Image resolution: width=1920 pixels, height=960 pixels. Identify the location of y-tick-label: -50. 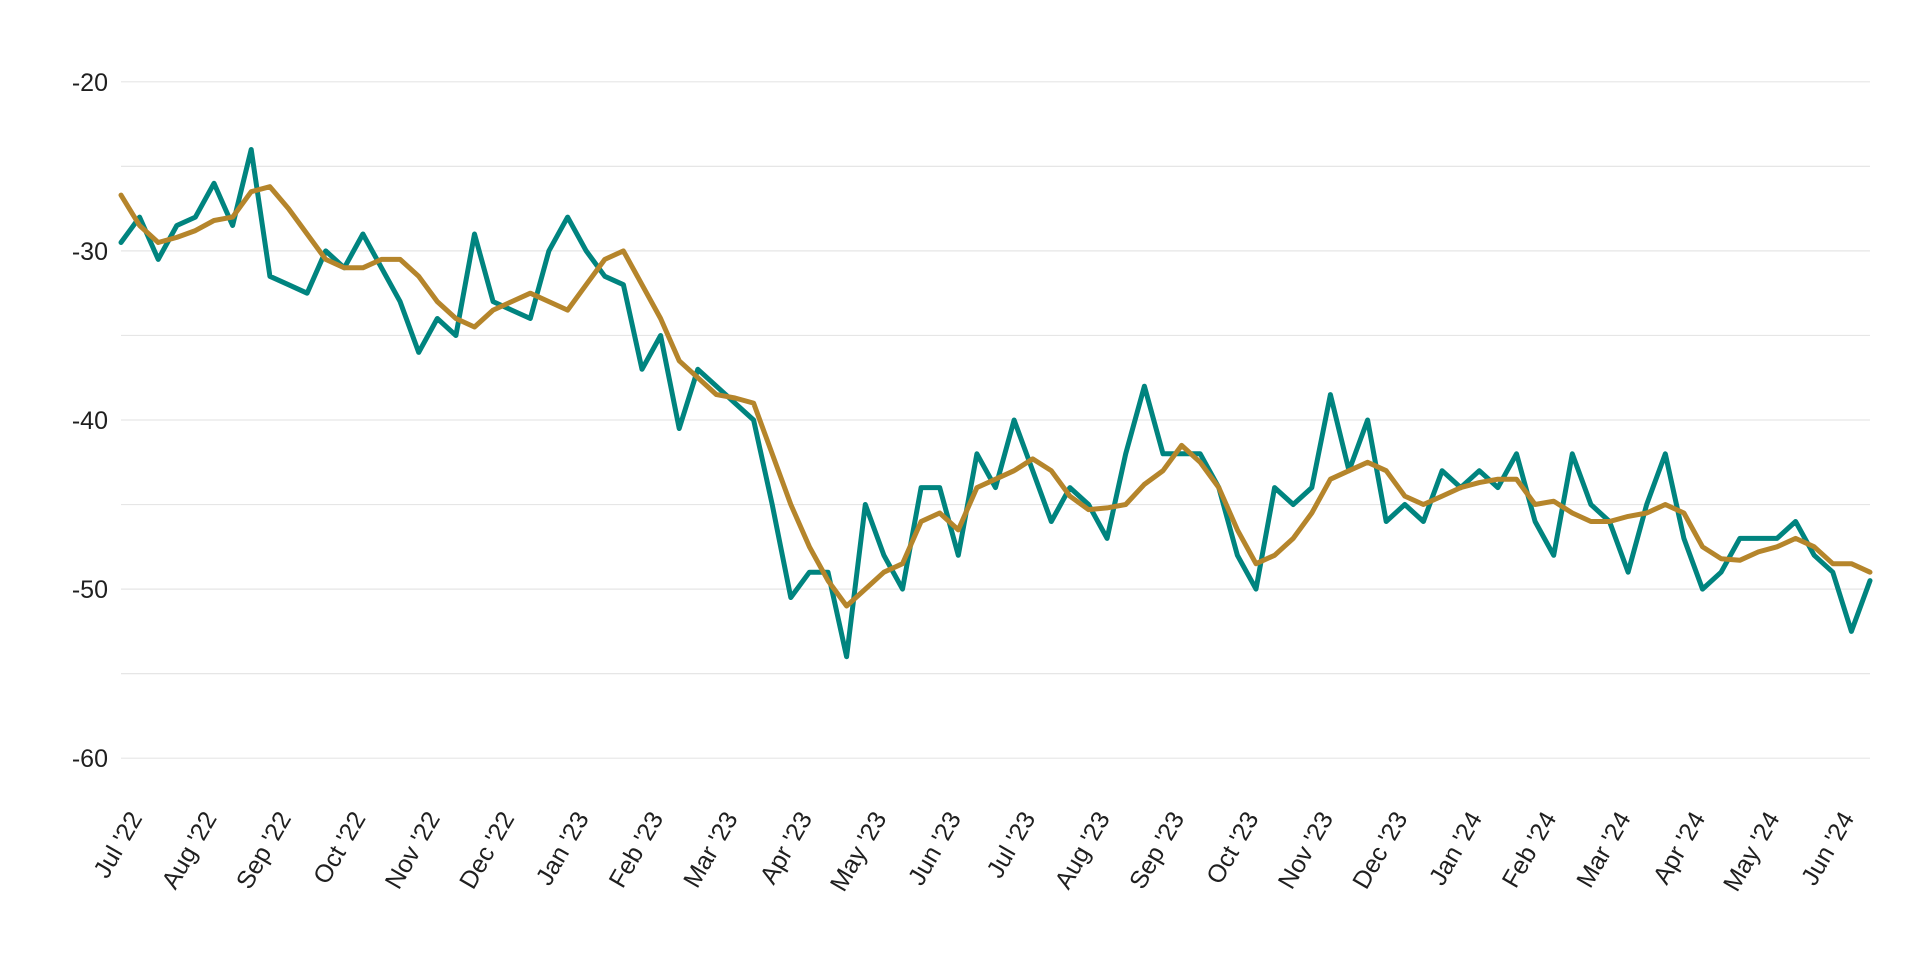
(90, 590).